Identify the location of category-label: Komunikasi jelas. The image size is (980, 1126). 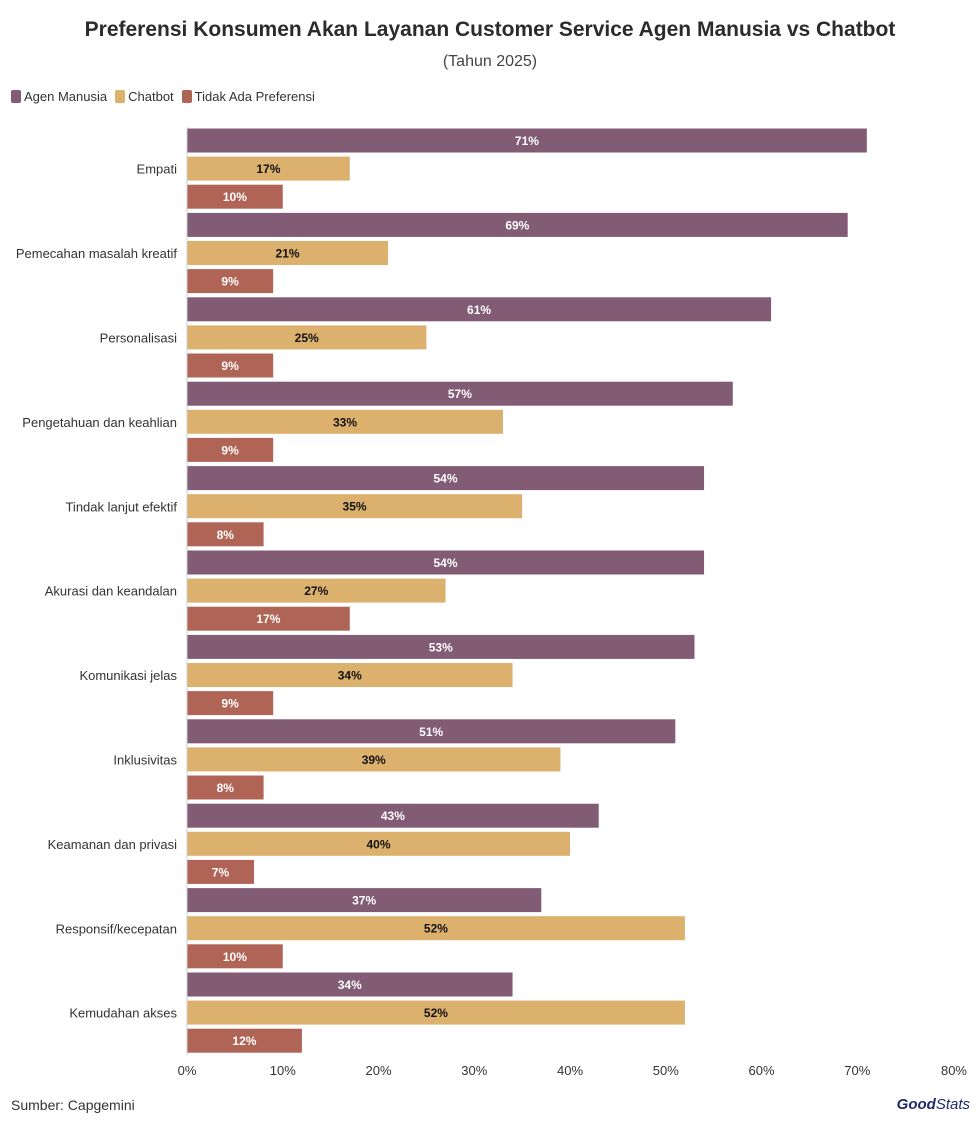
(128, 675).